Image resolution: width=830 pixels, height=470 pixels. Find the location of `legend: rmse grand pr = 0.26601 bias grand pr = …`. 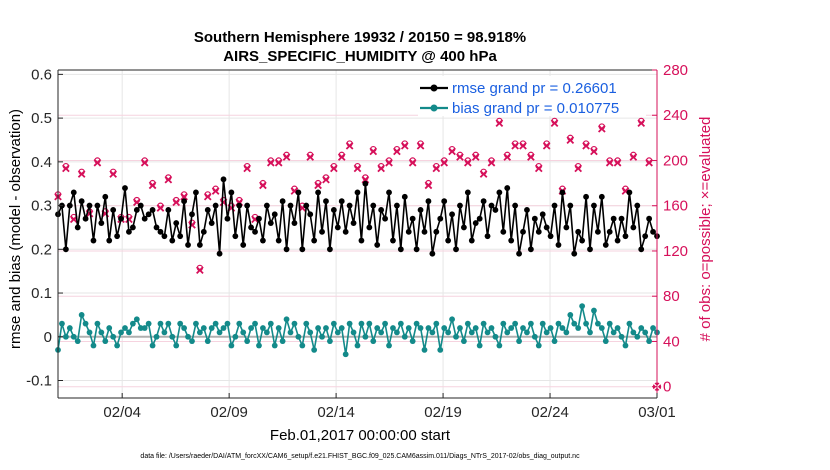

legend: rmse grand pr = 0.26601 bias grand pr = … is located at coordinates (532, 96).